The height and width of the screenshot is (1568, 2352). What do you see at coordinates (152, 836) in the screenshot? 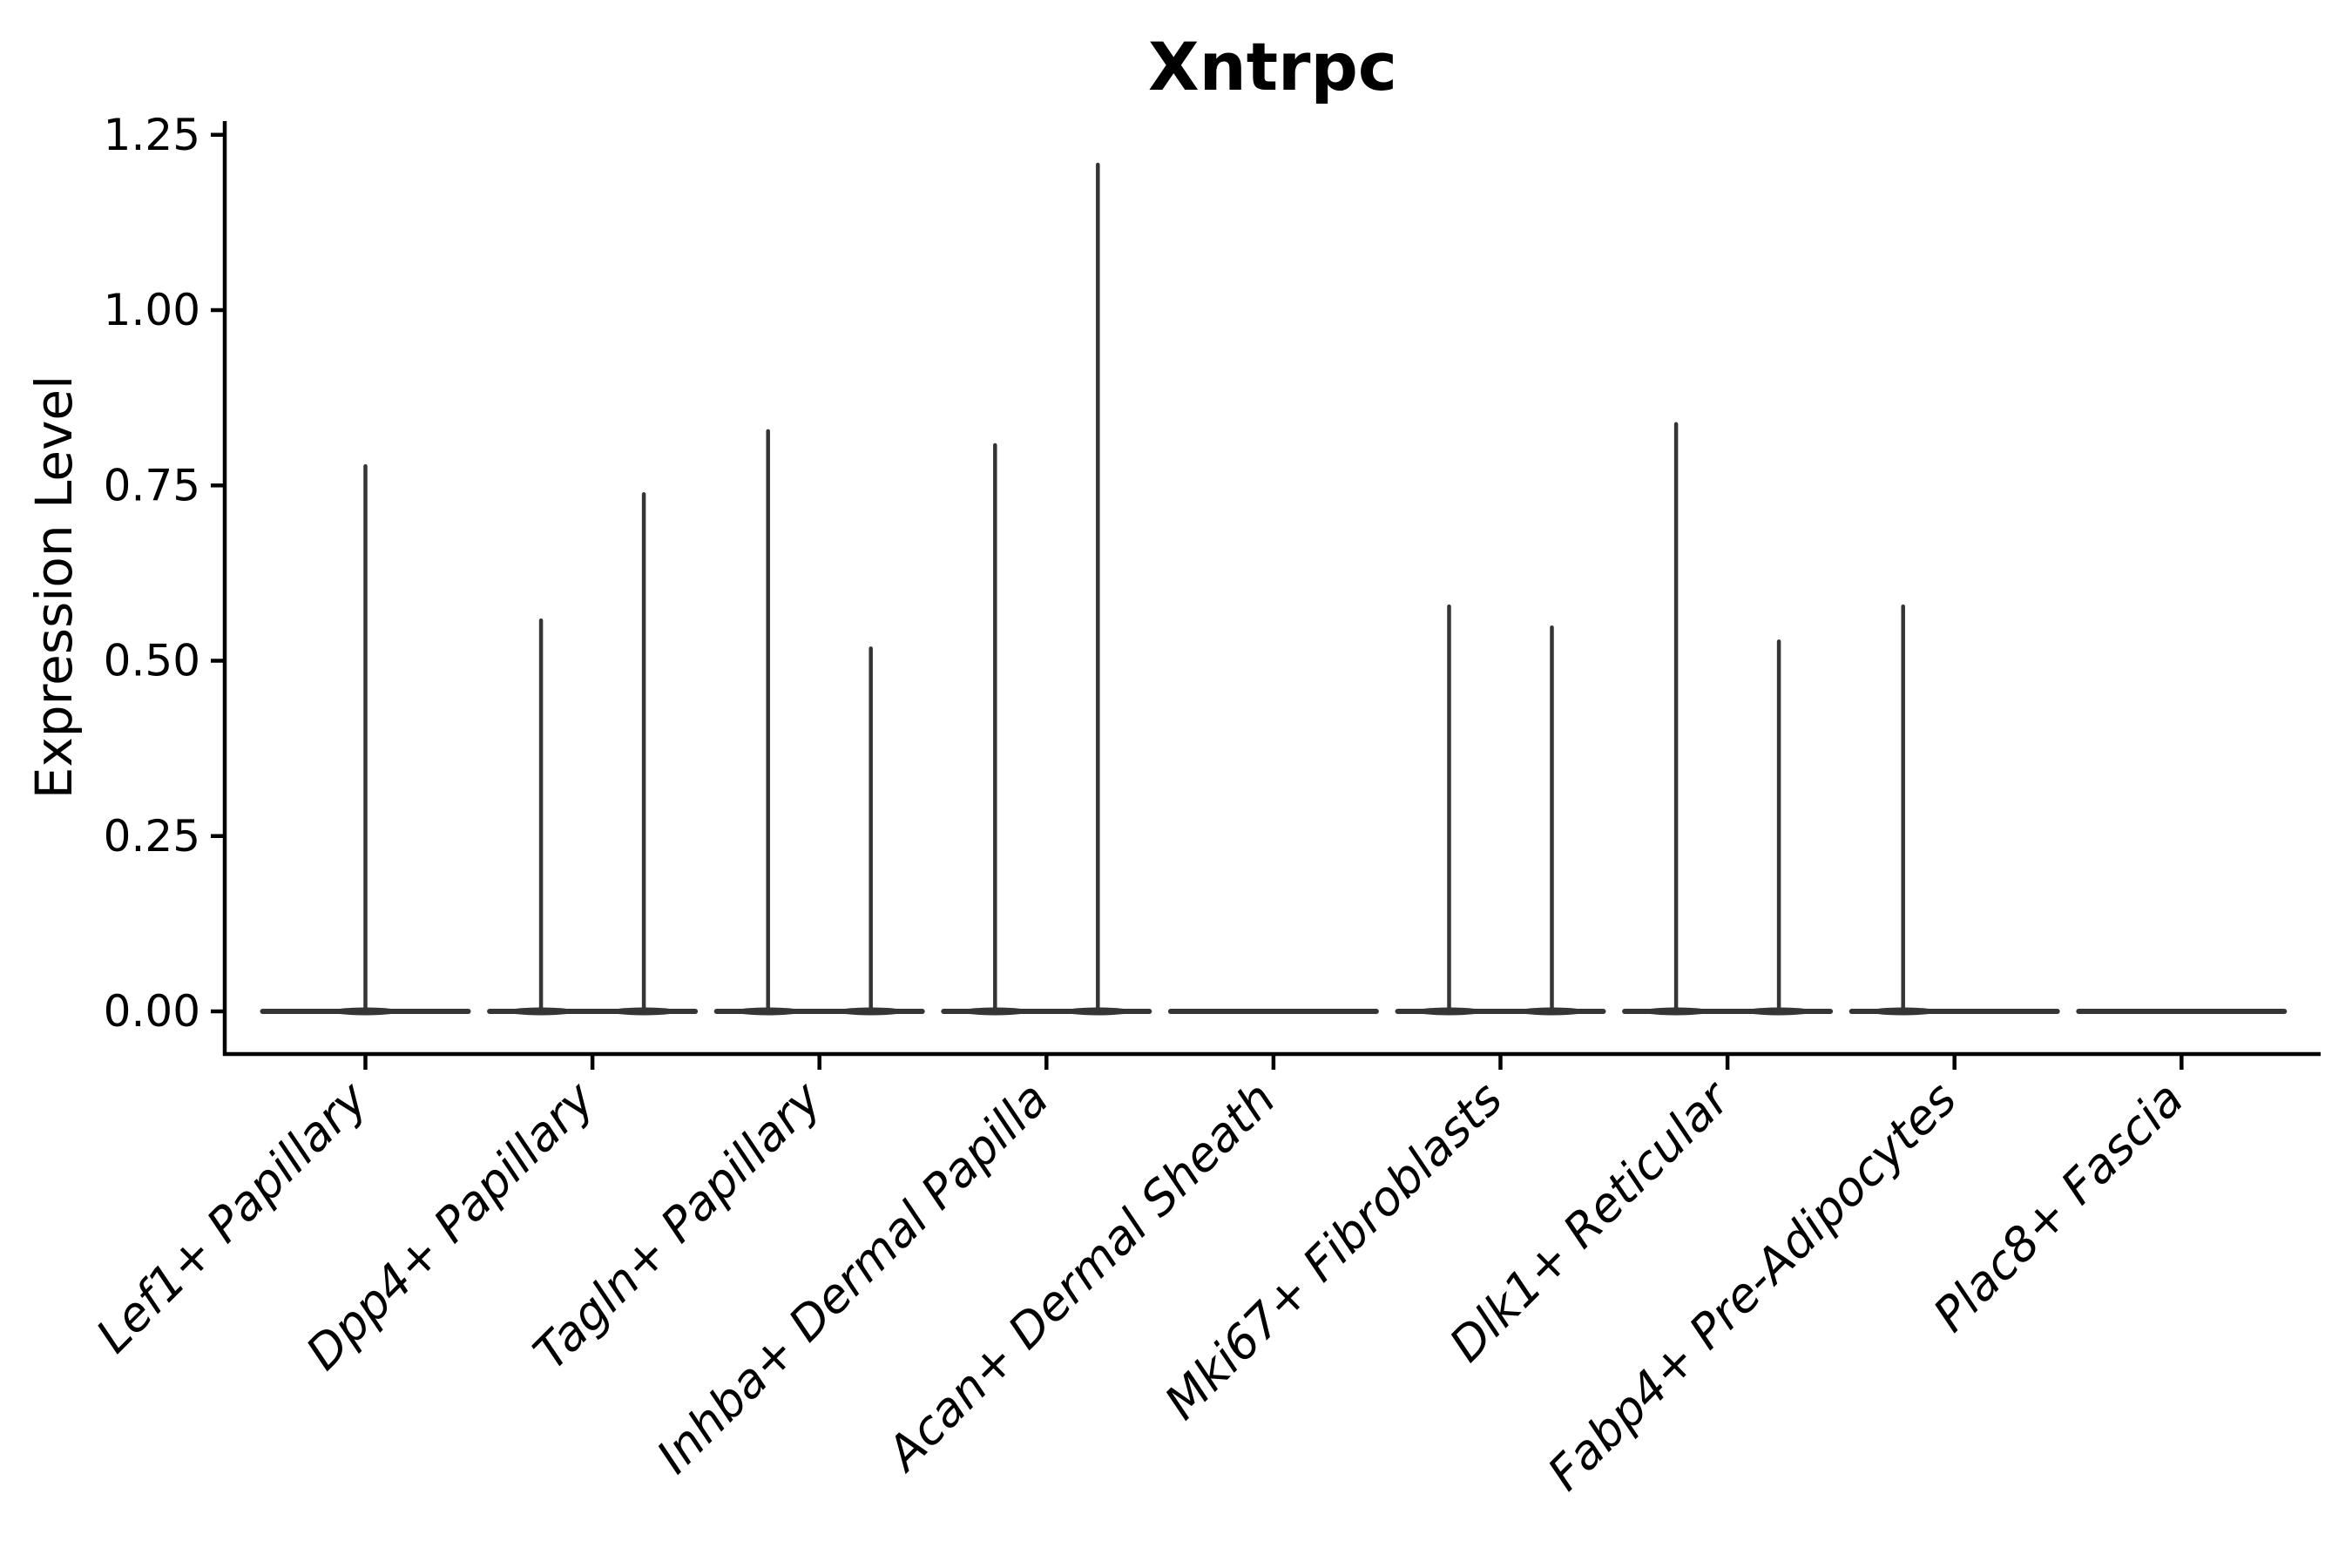
I see `y-tick-label: 0.25` at bounding box center [152, 836].